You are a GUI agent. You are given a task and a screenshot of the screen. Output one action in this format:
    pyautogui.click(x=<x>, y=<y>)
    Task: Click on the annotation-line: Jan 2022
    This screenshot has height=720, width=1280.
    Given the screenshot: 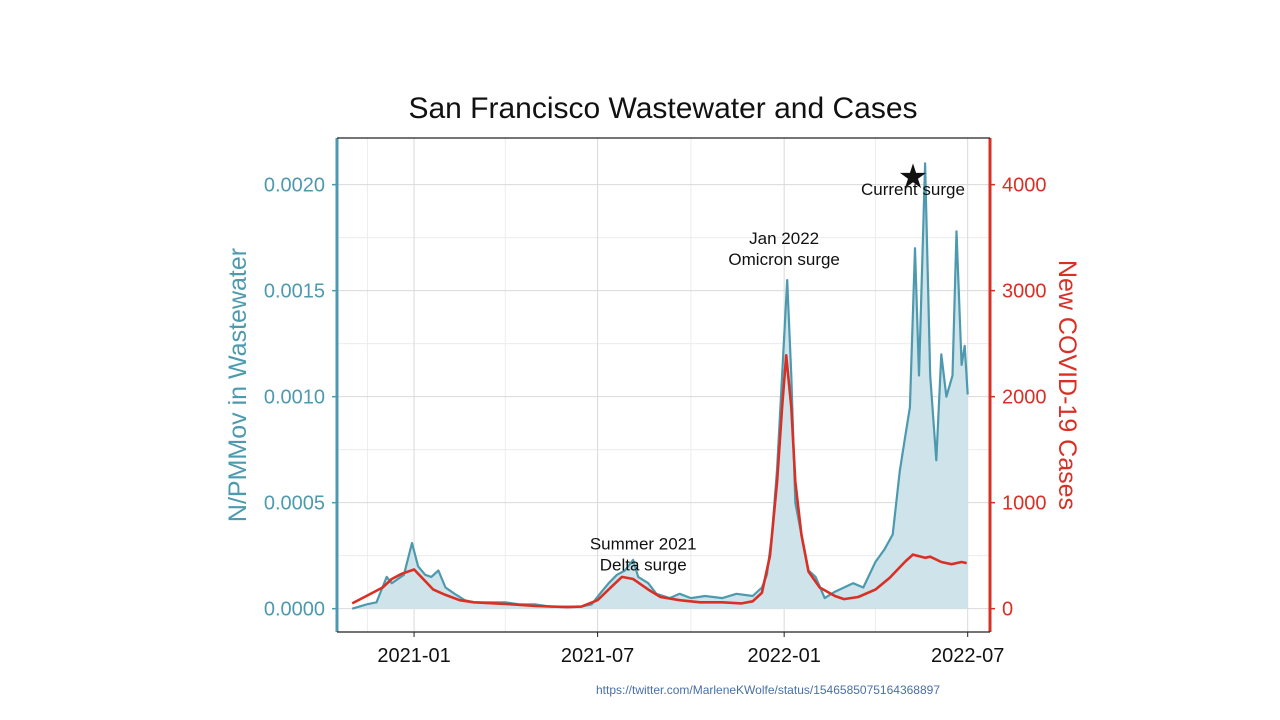 What is the action you would take?
    pyautogui.click(x=784, y=238)
    